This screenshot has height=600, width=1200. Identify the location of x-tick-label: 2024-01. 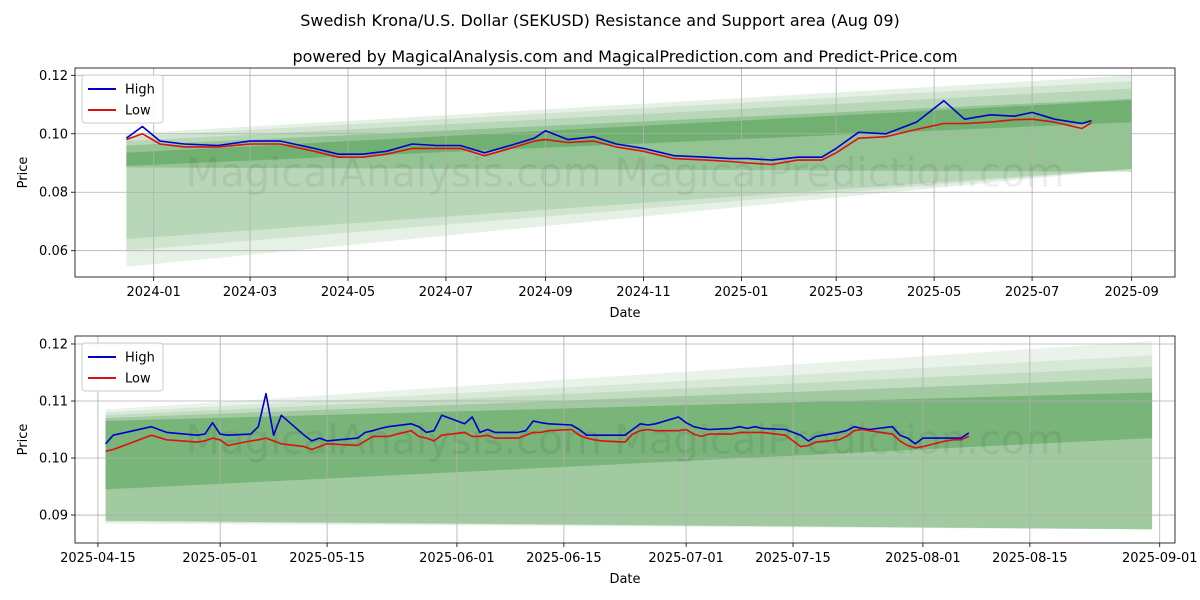
(154, 292).